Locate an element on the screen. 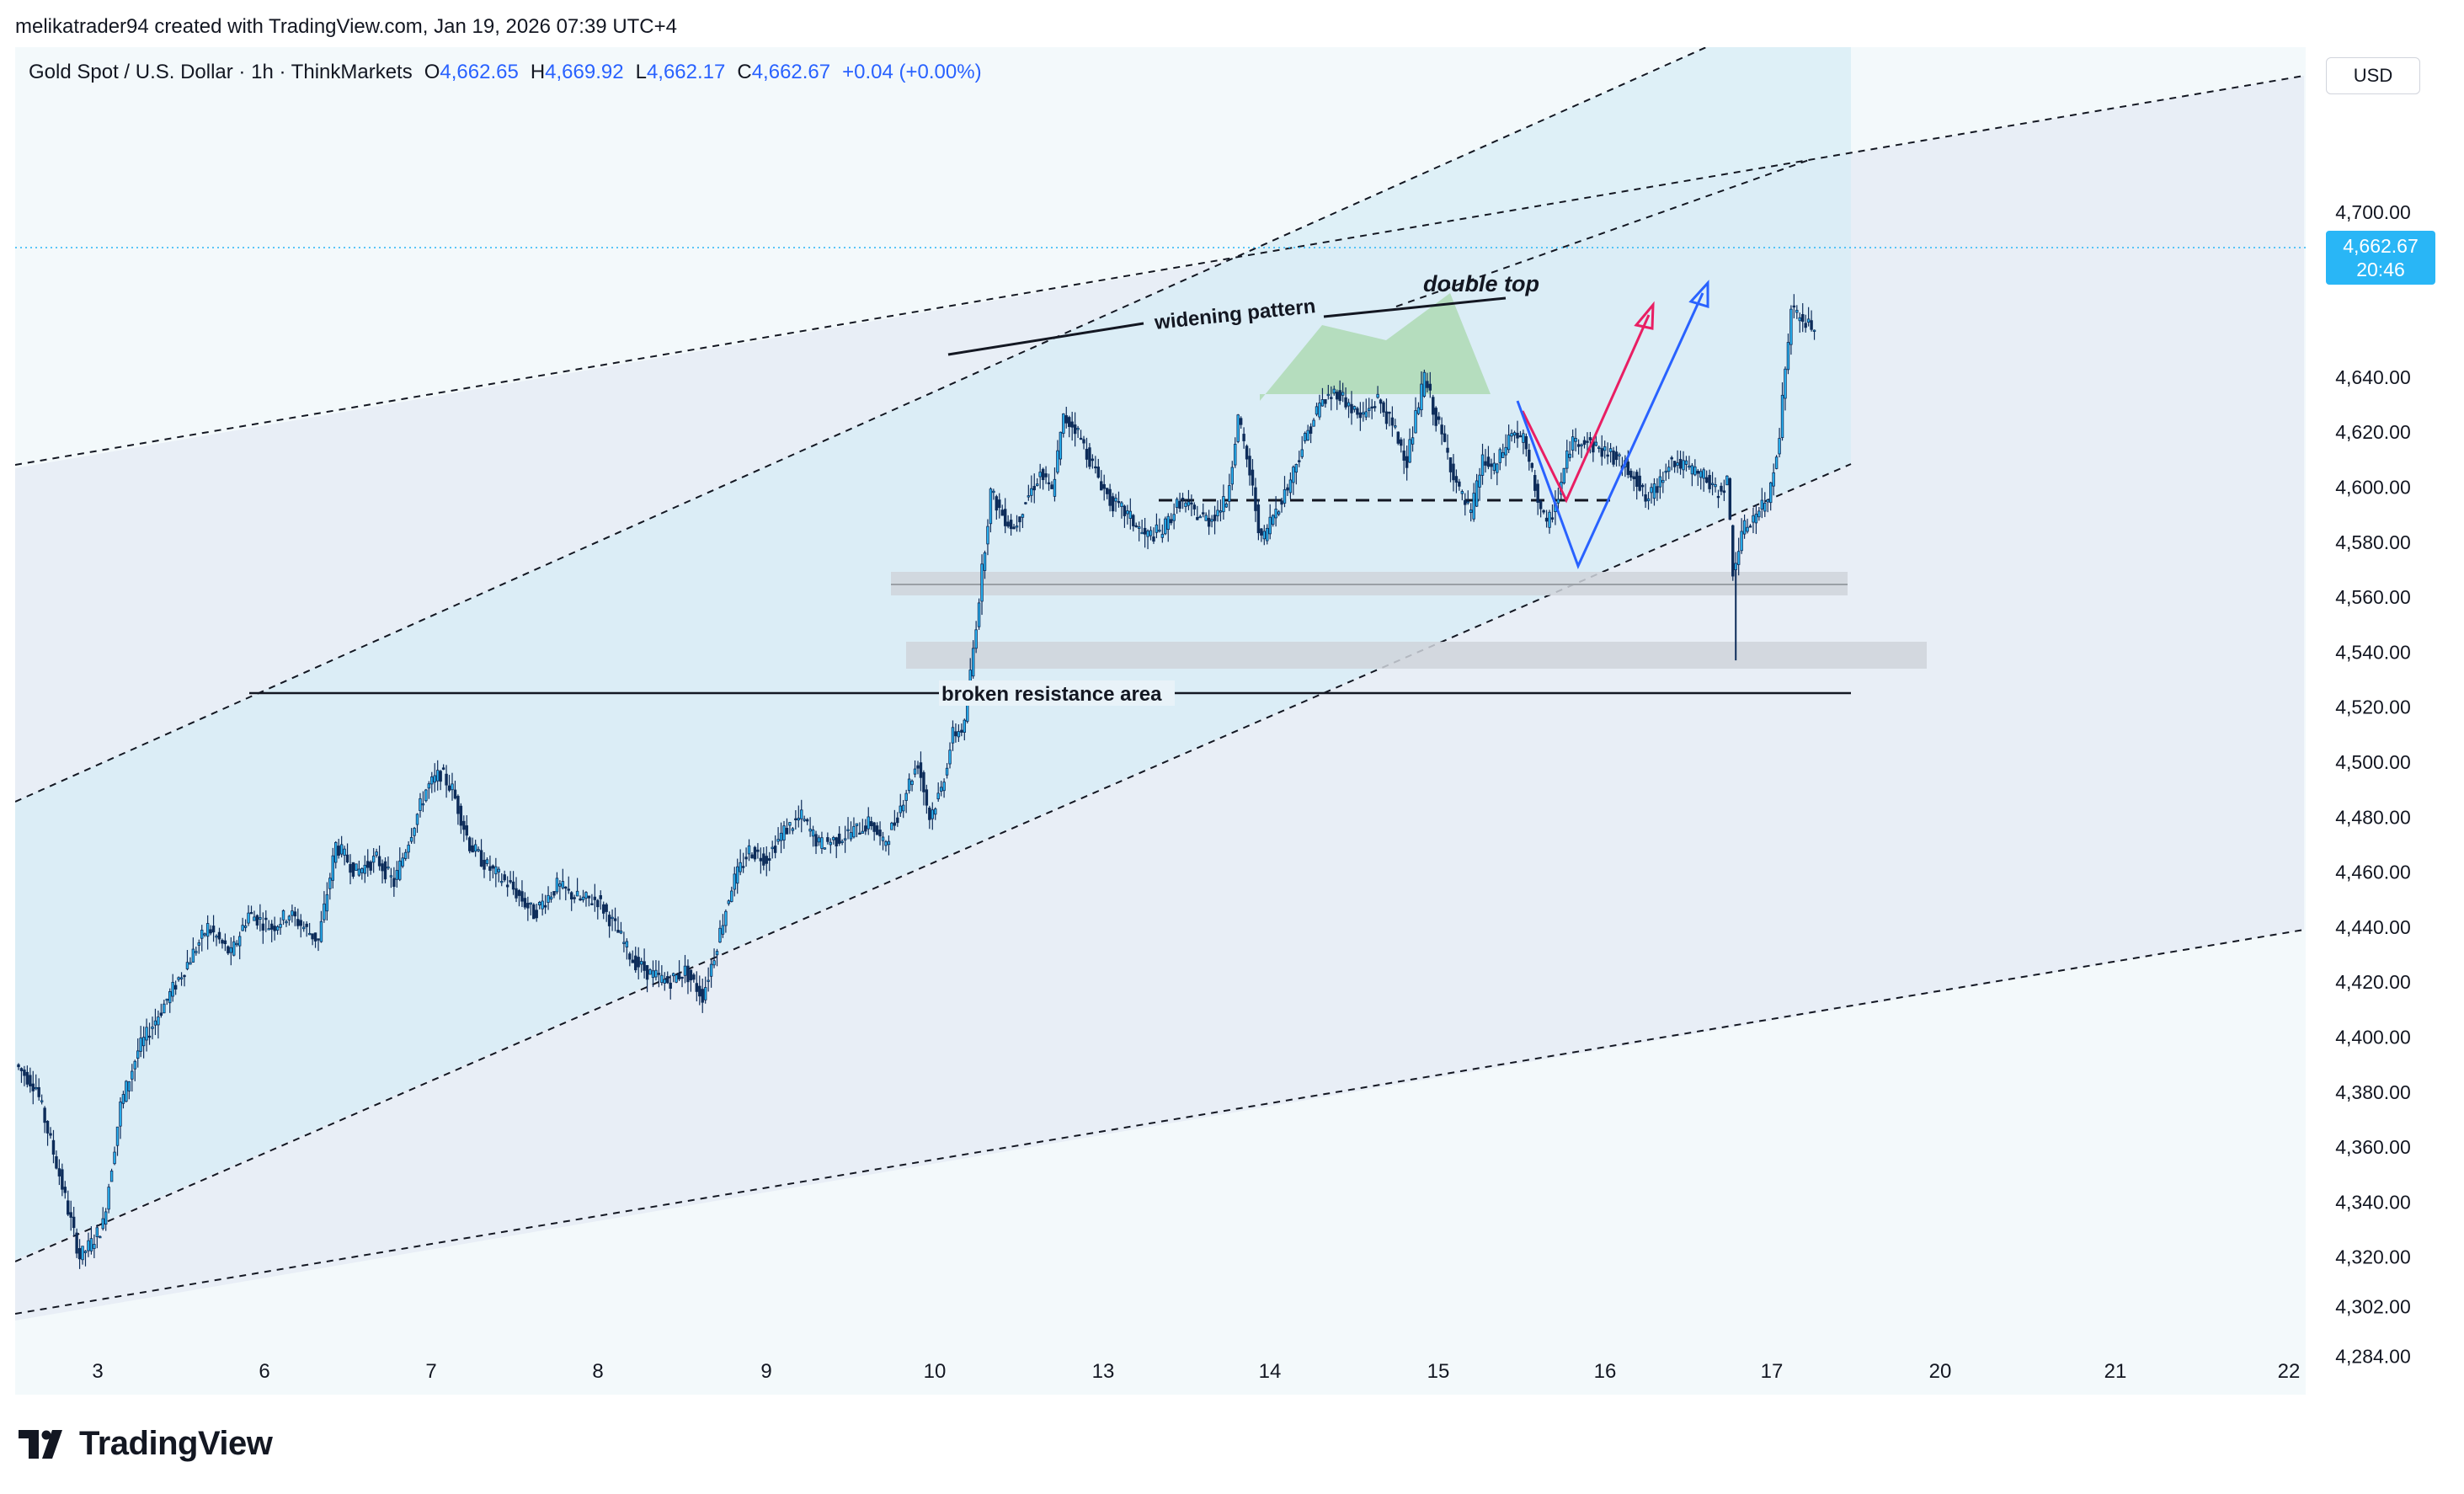  tradingview-logo: TradingView is located at coordinates (146, 1444).